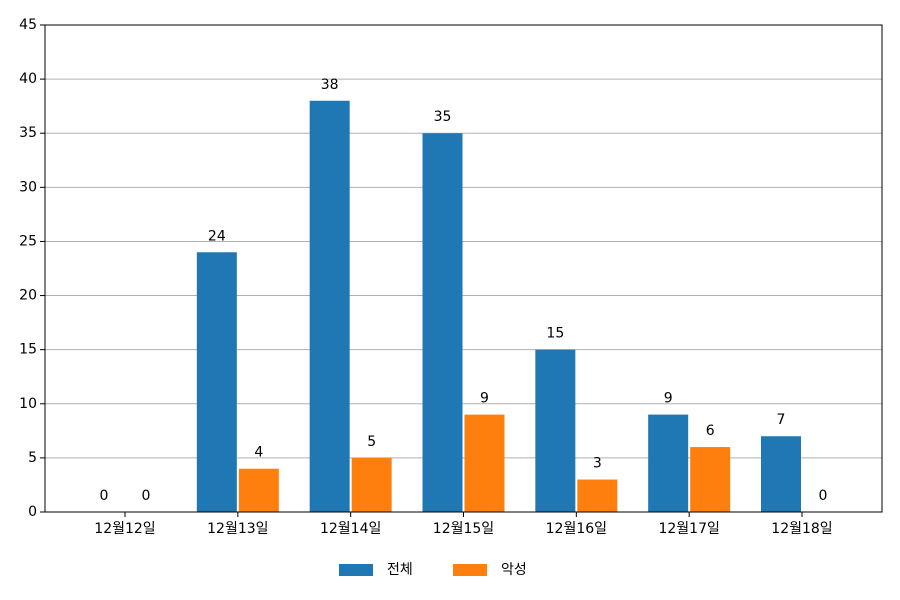  Describe the element at coordinates (217, 236) in the screenshot. I see `value-label: 24` at that location.